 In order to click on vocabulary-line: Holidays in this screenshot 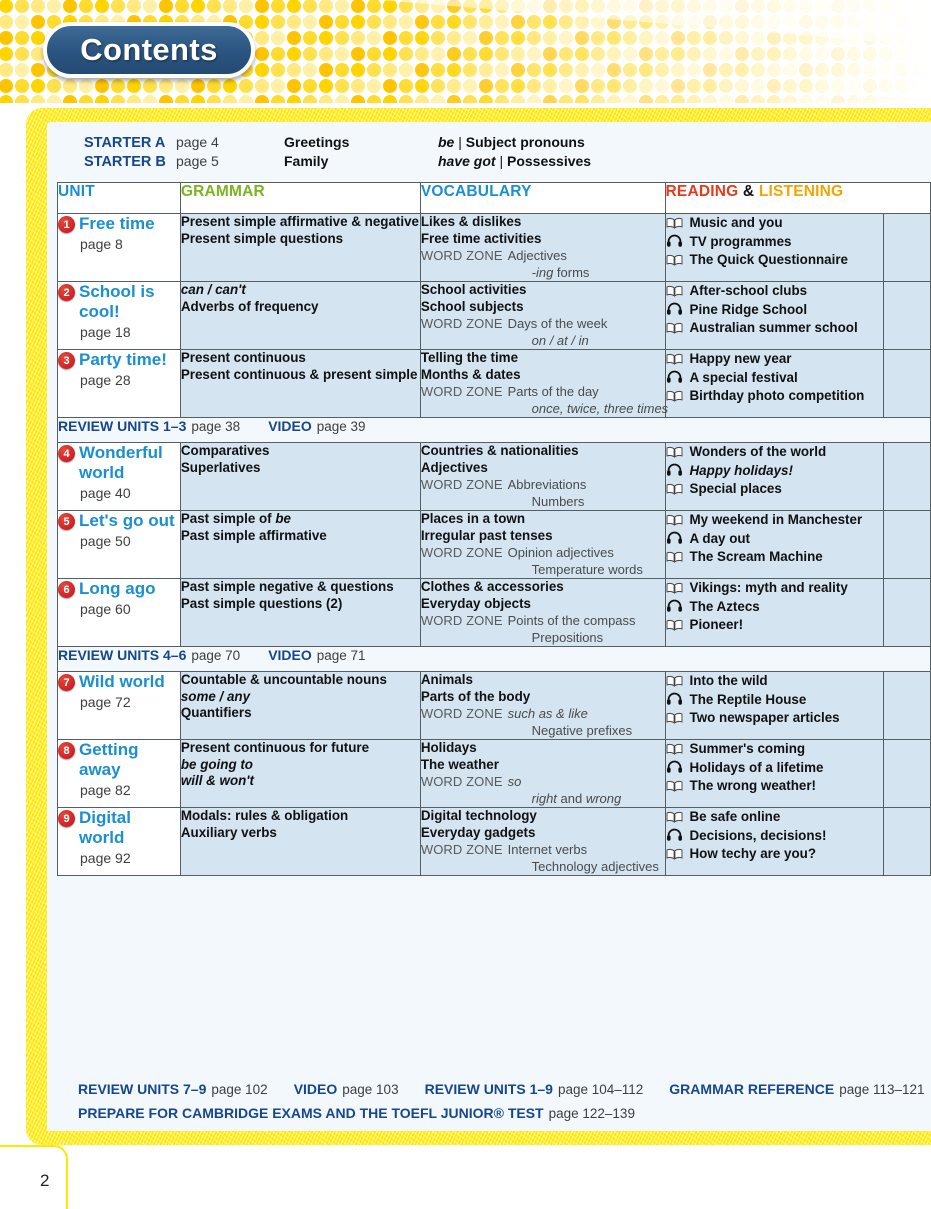, I will do `click(448, 747)`.